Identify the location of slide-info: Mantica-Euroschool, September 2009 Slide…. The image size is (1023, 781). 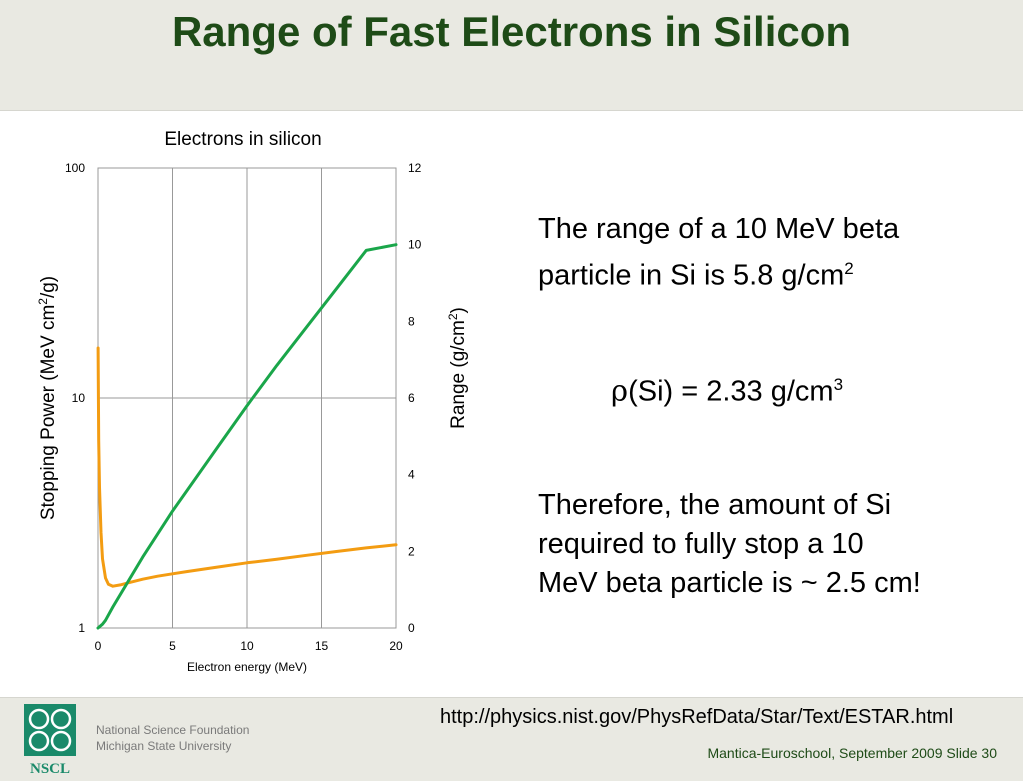
(852, 753).